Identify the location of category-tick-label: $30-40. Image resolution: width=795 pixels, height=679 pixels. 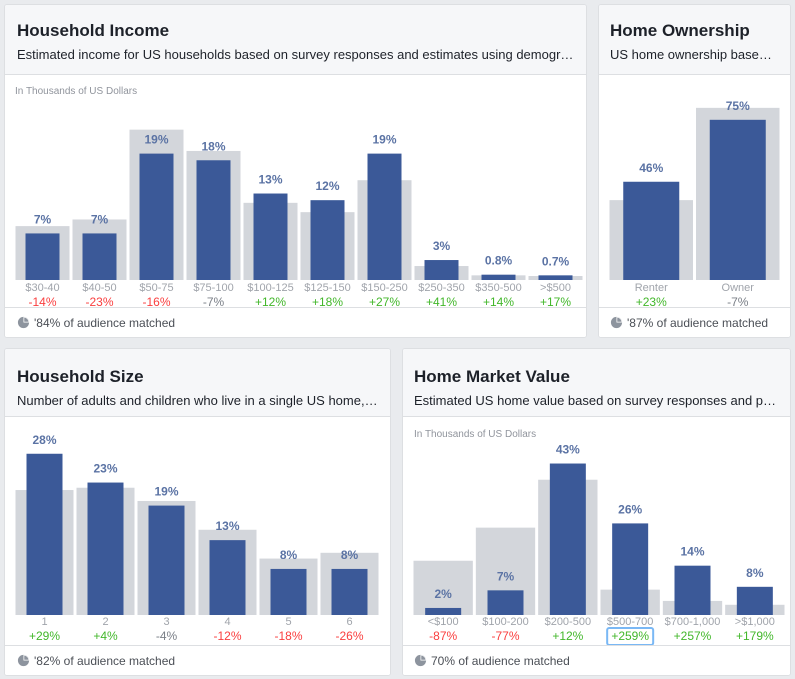
(42, 288).